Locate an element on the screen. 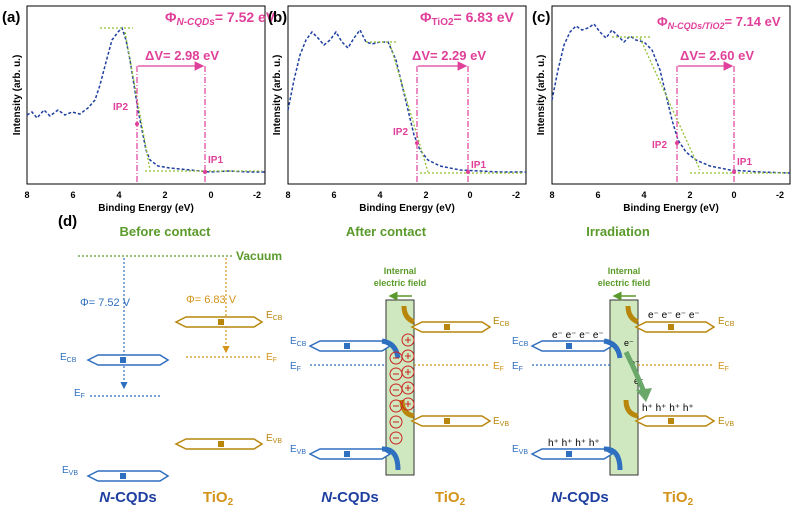  panel-c-spectrum is located at coordinates (671, 98).